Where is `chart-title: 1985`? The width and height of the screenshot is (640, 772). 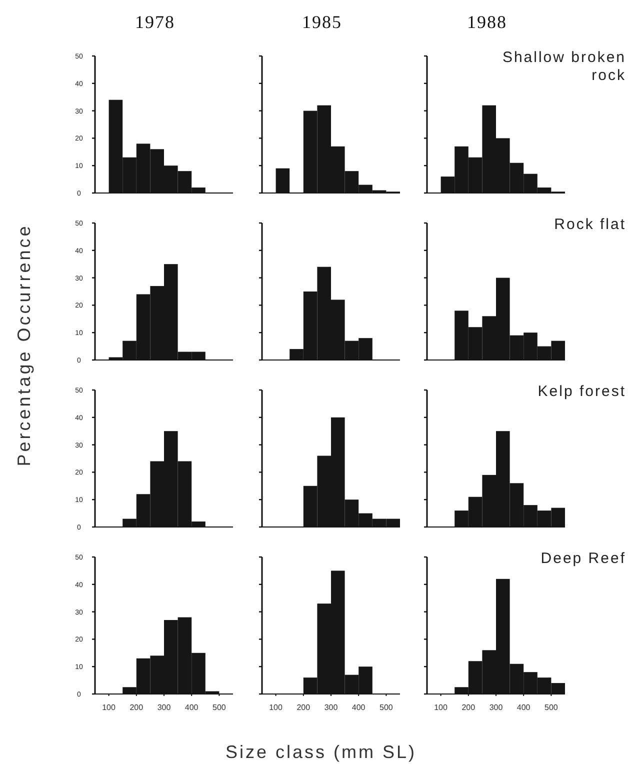
chart-title: 1985 is located at coordinates (322, 22).